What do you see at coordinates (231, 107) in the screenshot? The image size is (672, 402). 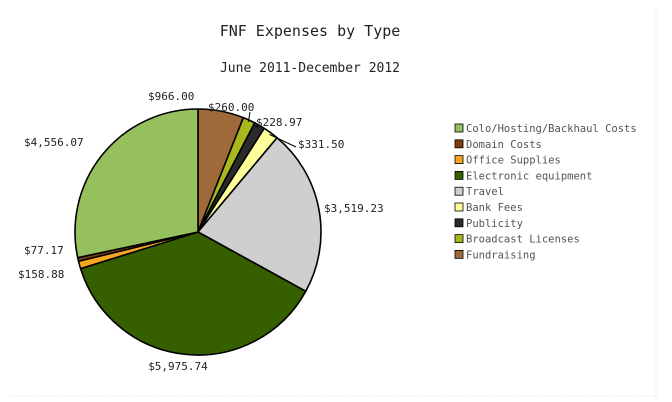 I see `slice-label-broadcast-licenses: $260.00` at bounding box center [231, 107].